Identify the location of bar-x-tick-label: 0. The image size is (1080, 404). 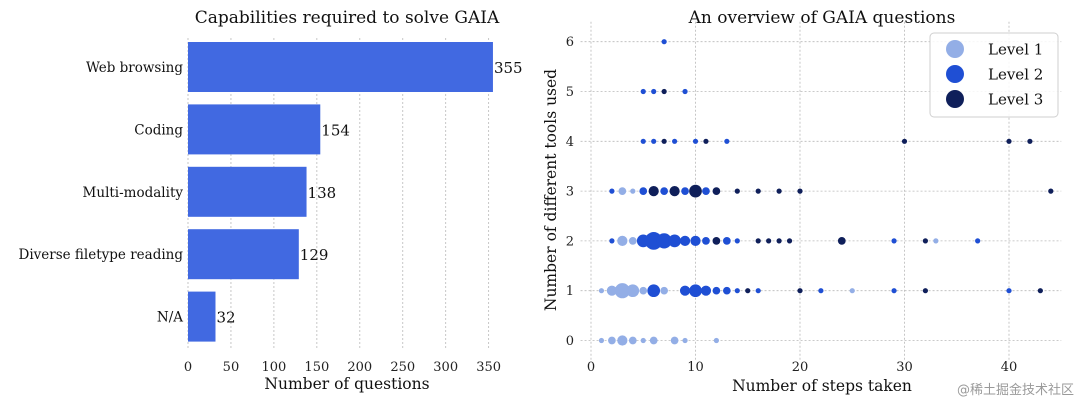
(188, 367).